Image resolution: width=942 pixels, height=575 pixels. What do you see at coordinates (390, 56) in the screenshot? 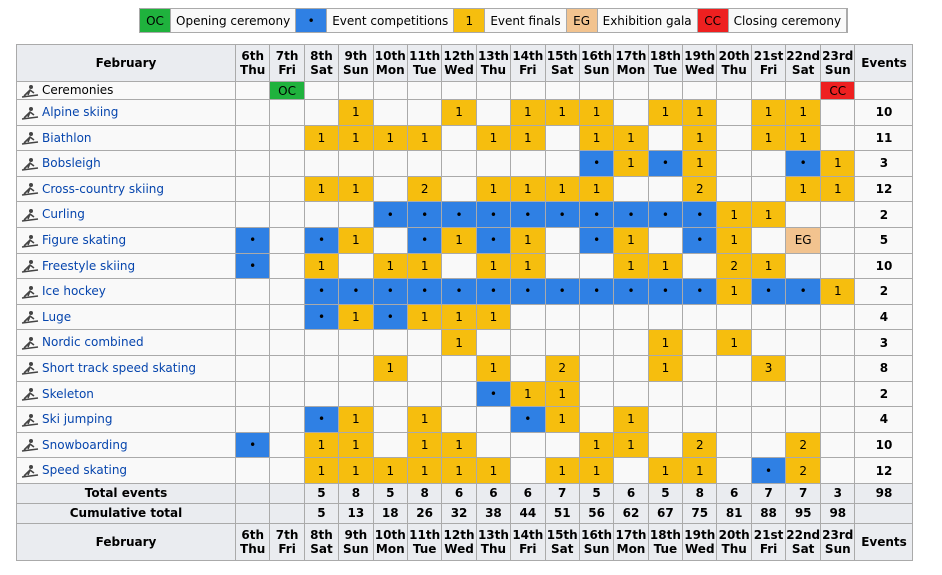
I see `day-number: 10th` at bounding box center [390, 56].